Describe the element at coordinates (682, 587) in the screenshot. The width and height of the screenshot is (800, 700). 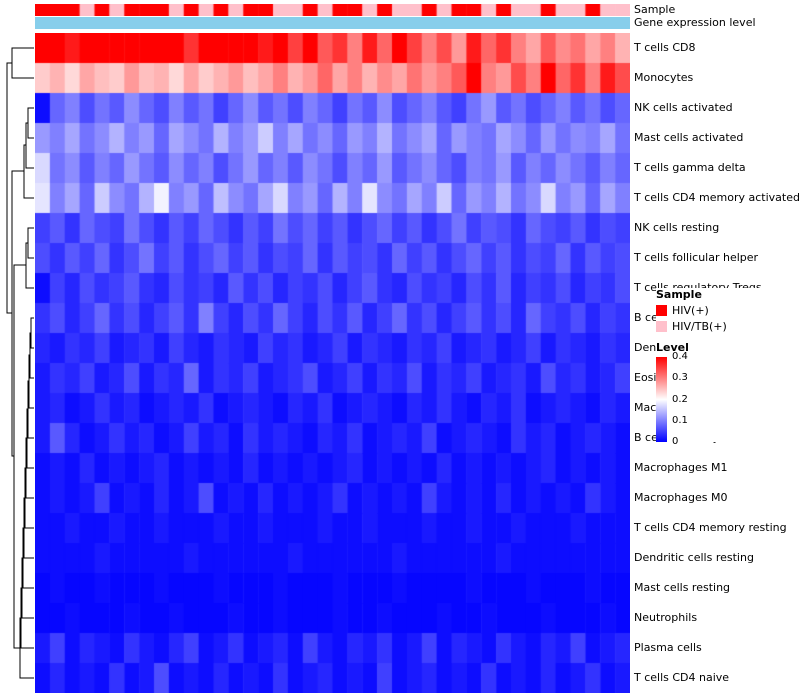
I see `row-label: Mast cells resting` at that location.